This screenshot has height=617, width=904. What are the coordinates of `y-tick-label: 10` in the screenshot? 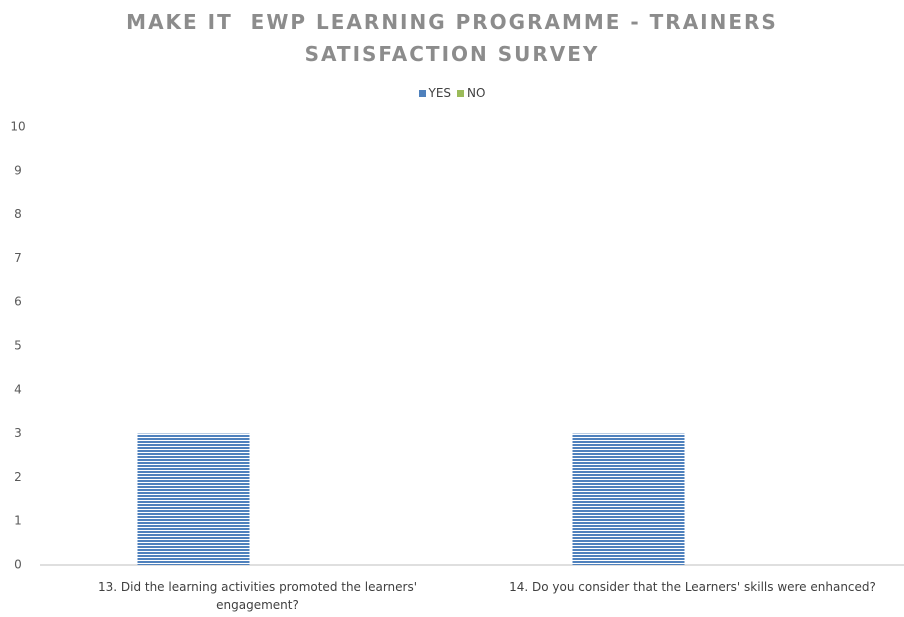 It's located at (17, 127).